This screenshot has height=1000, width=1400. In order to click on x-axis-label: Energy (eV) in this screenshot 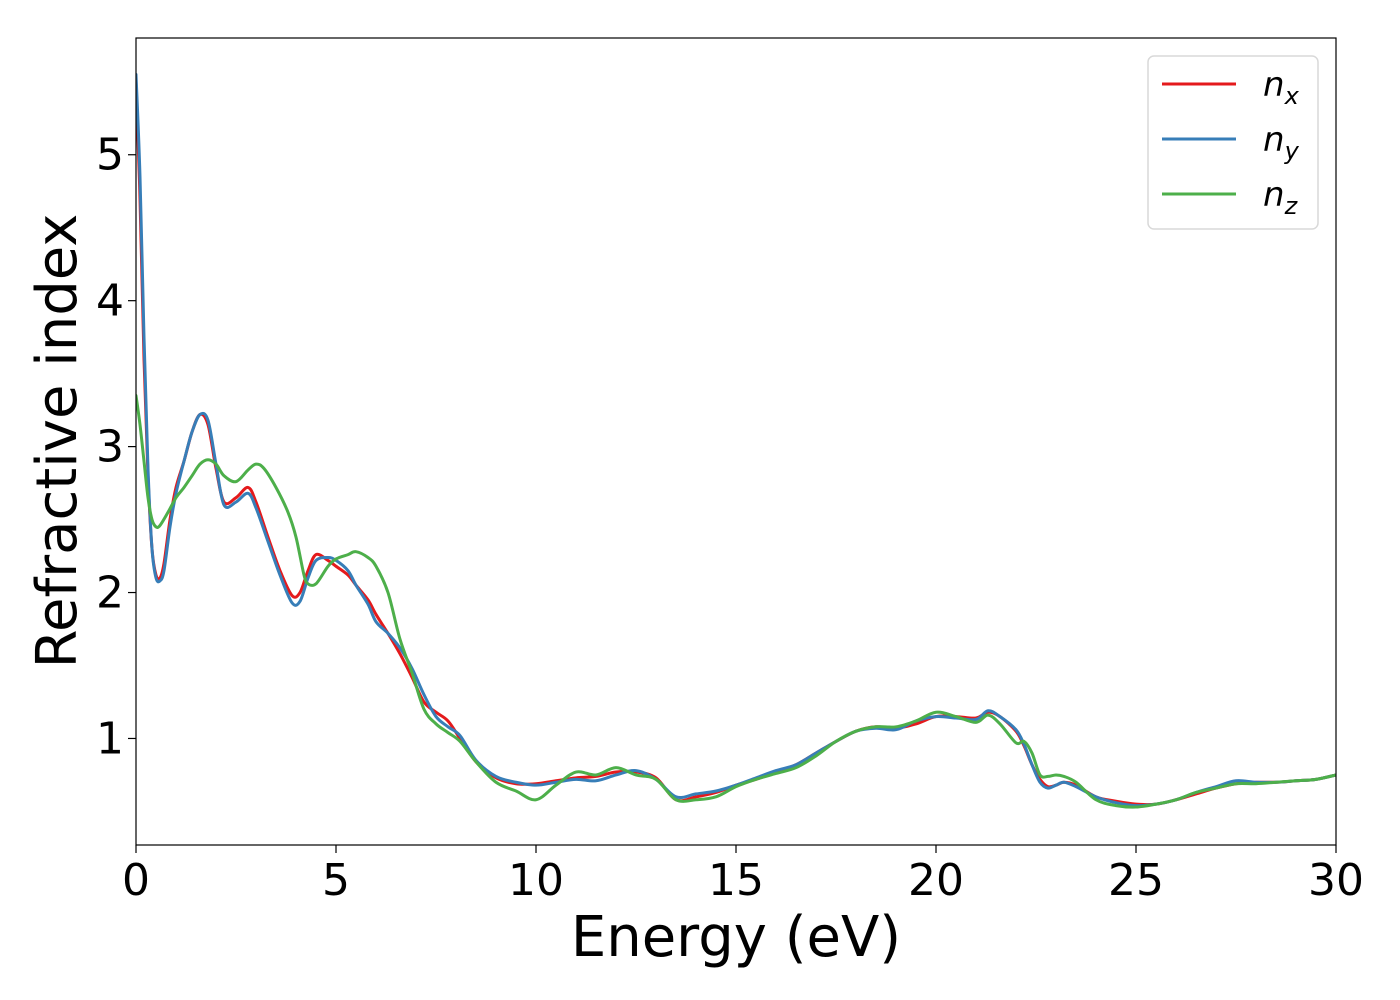, I will do `click(736, 937)`.